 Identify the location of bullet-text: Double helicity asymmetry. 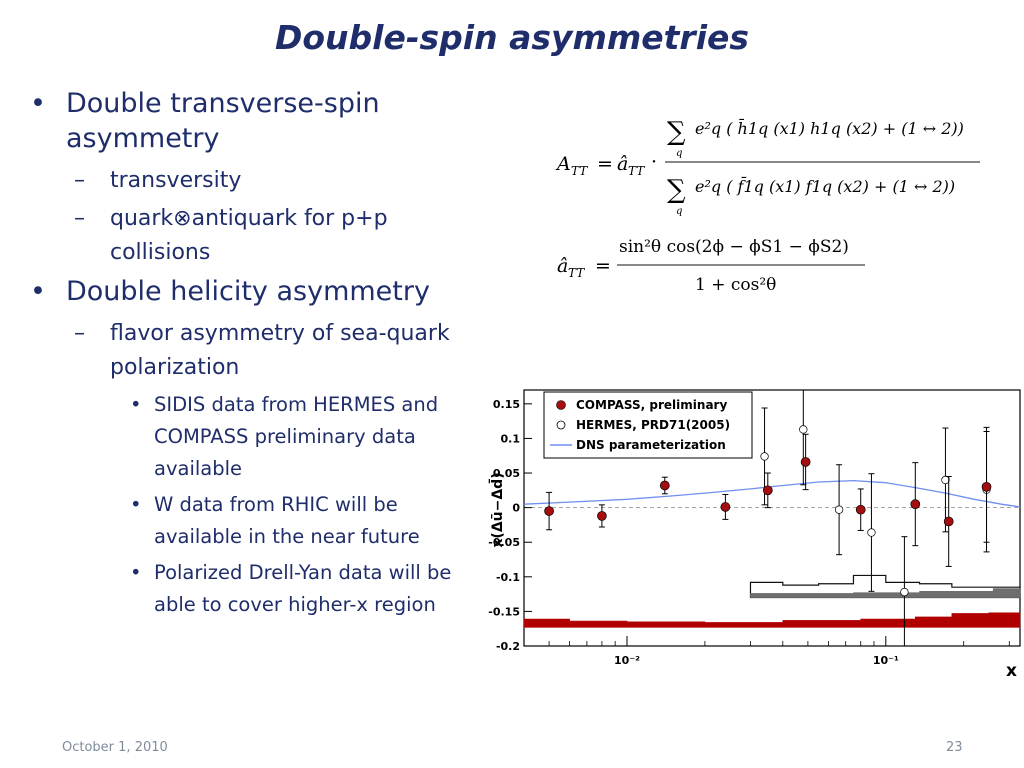
(248, 291).